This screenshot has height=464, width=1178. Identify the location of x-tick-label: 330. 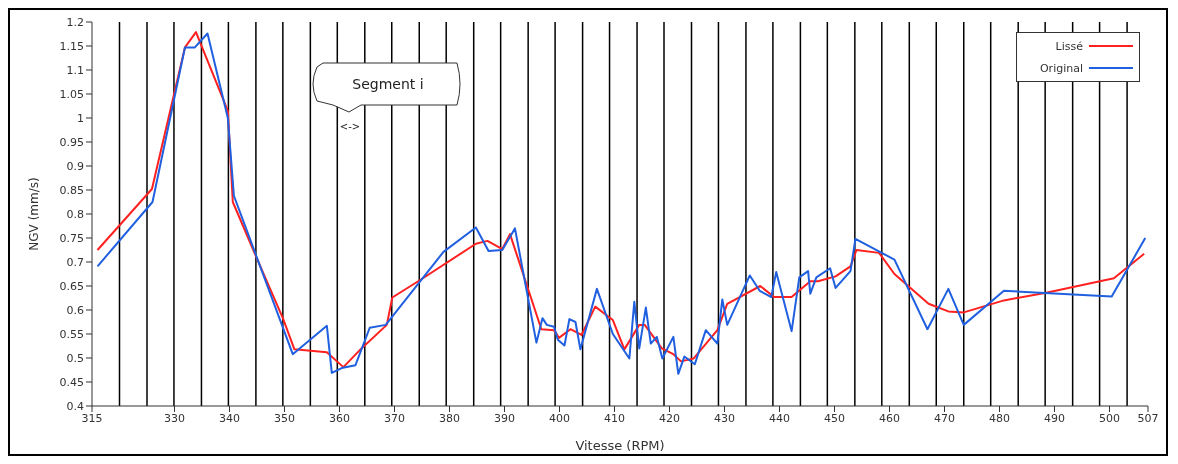
(174, 418).